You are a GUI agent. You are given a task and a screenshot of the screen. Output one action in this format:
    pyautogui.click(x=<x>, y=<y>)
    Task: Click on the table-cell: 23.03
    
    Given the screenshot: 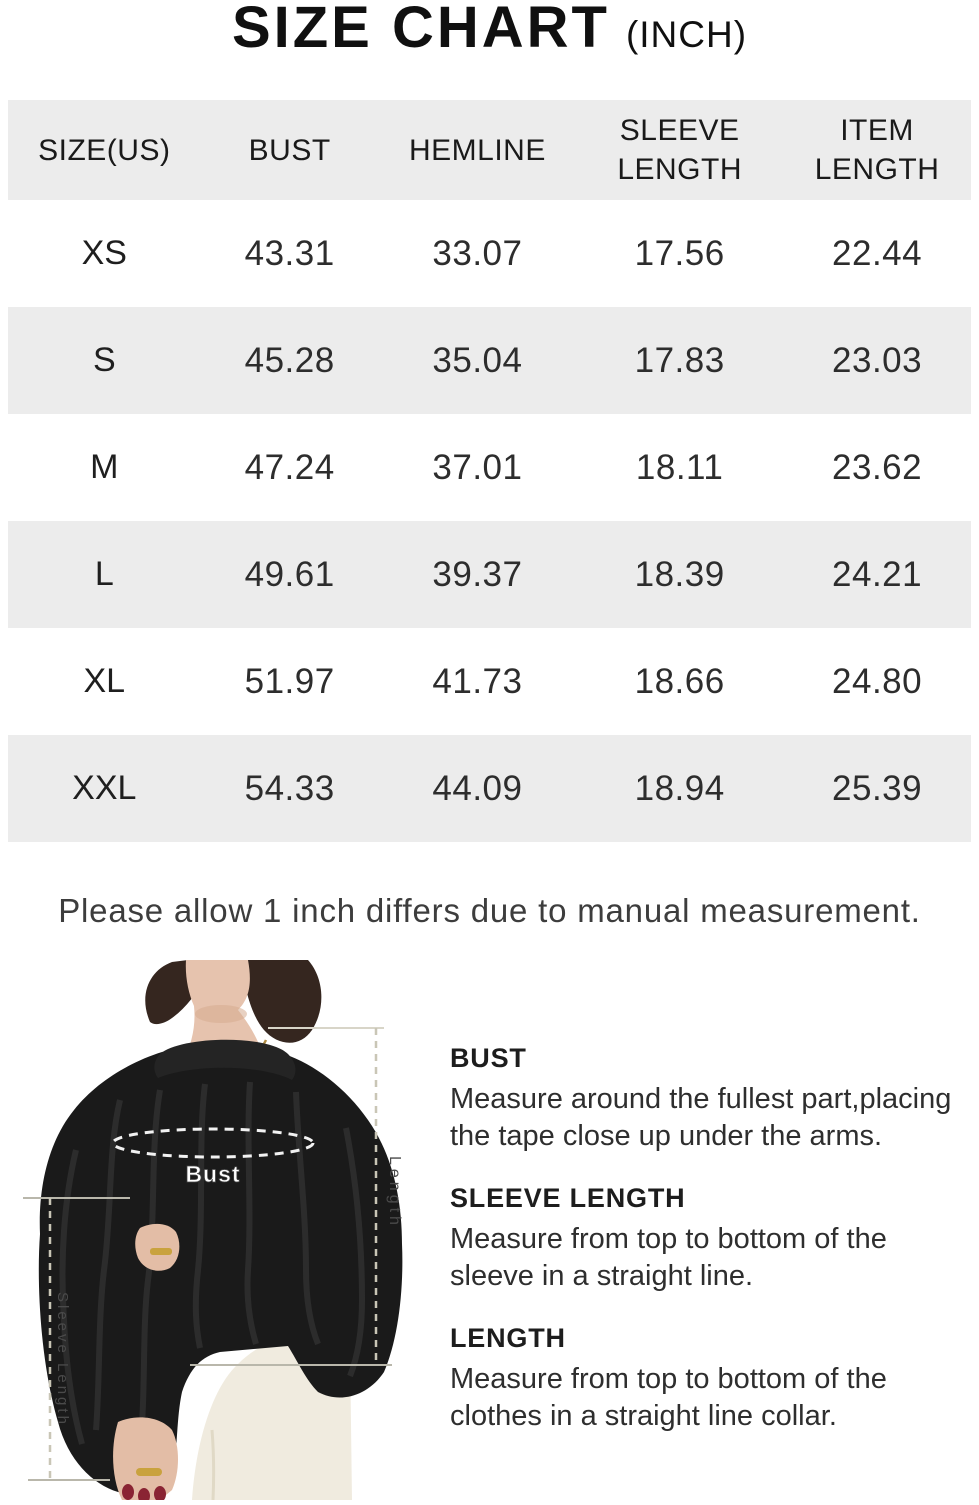 What is the action you would take?
    pyautogui.click(x=877, y=360)
    